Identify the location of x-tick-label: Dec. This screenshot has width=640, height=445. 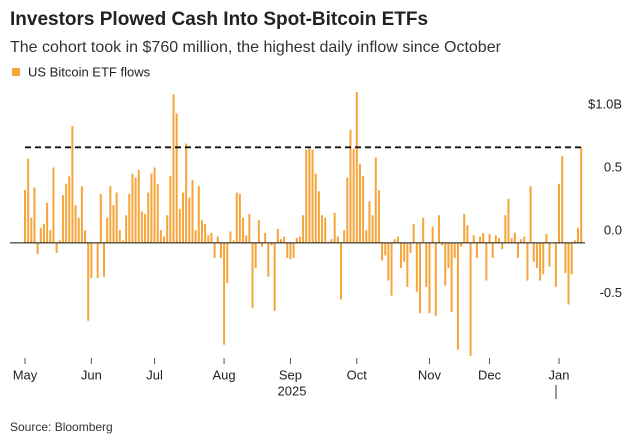
(490, 374).